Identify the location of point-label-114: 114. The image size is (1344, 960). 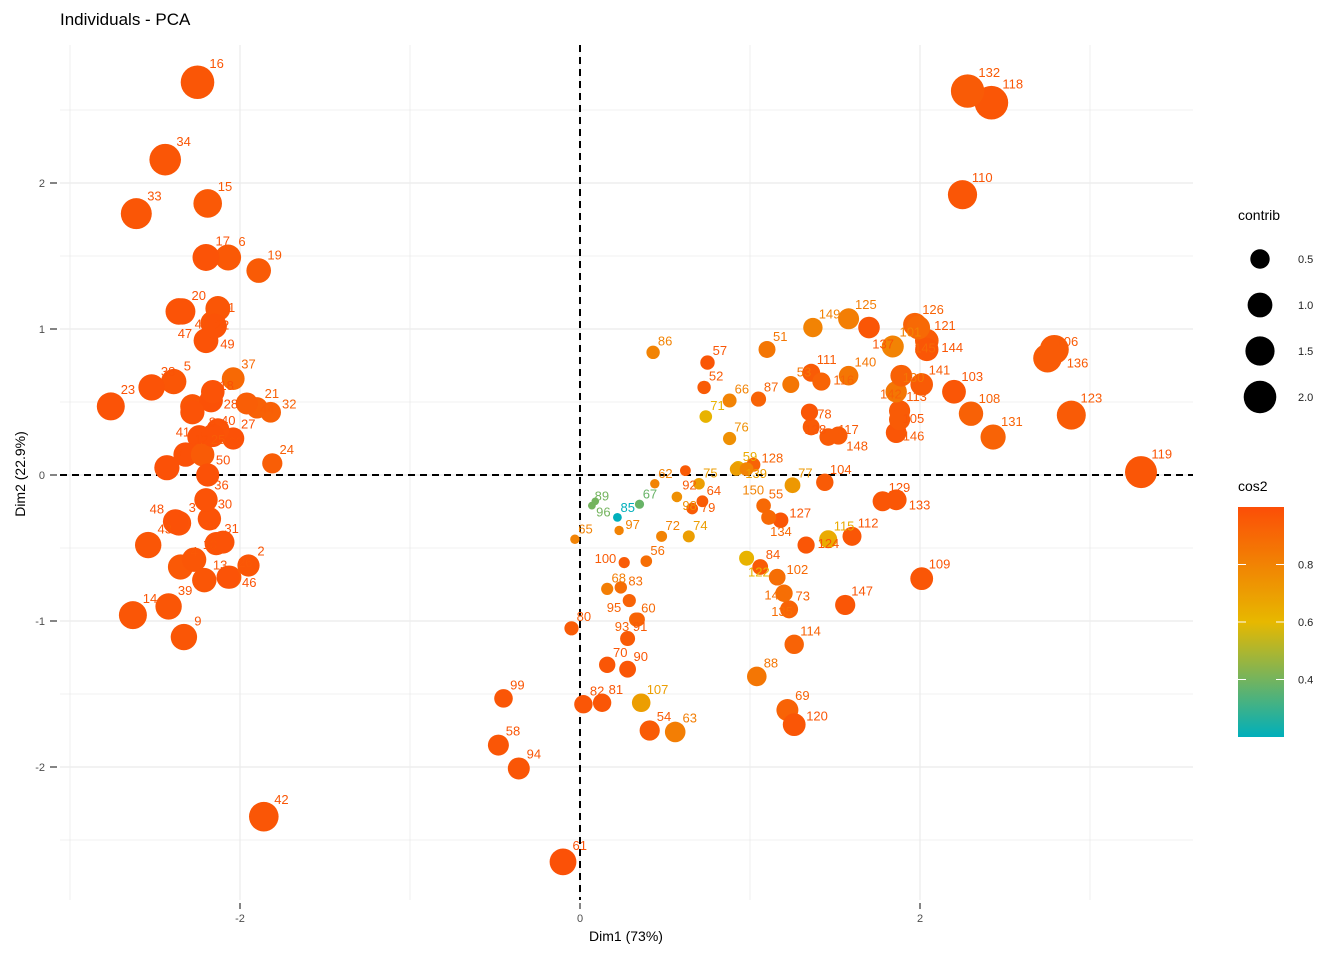
(810, 630).